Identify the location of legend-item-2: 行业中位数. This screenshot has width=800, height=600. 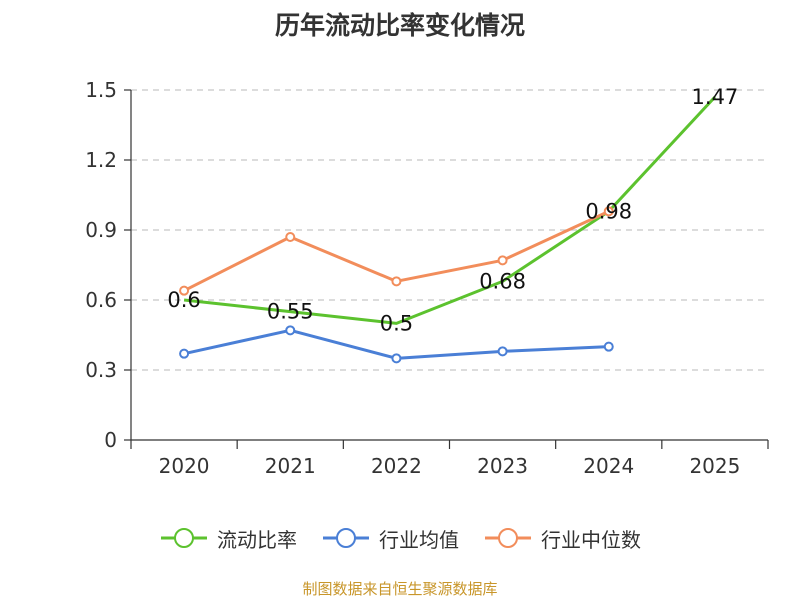
(562, 538).